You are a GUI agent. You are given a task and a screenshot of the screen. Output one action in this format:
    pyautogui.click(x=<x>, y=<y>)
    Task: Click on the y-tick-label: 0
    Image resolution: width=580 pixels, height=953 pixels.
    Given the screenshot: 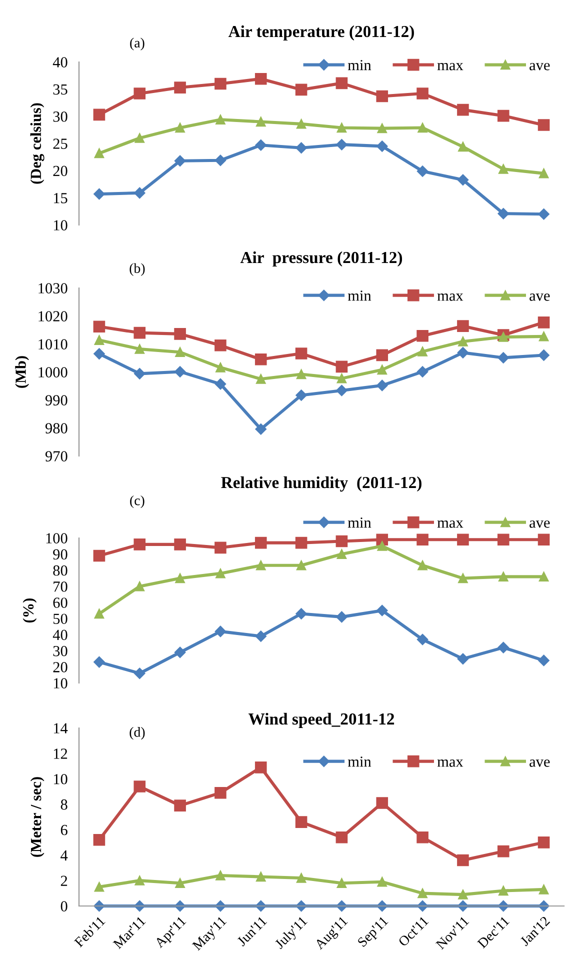 What is the action you would take?
    pyautogui.click(x=64, y=906)
    